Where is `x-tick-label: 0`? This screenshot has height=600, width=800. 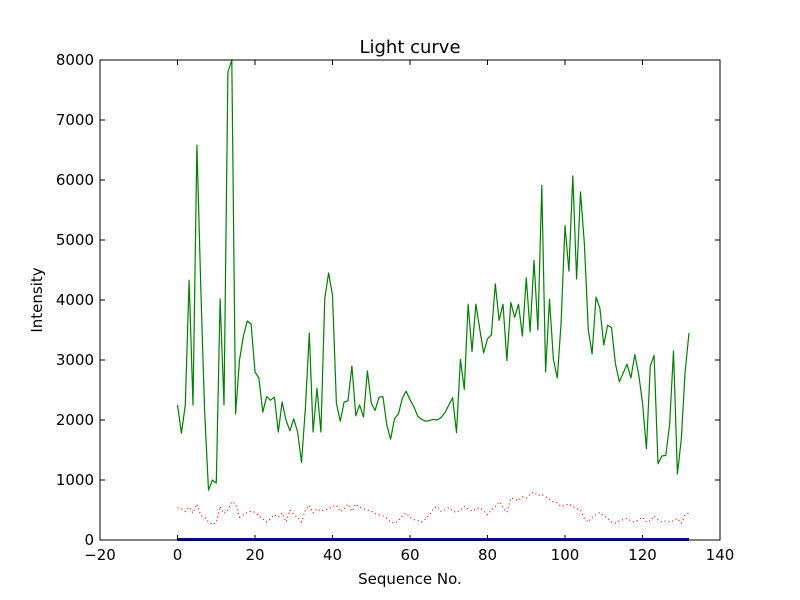 x-tick-label: 0 is located at coordinates (178, 555).